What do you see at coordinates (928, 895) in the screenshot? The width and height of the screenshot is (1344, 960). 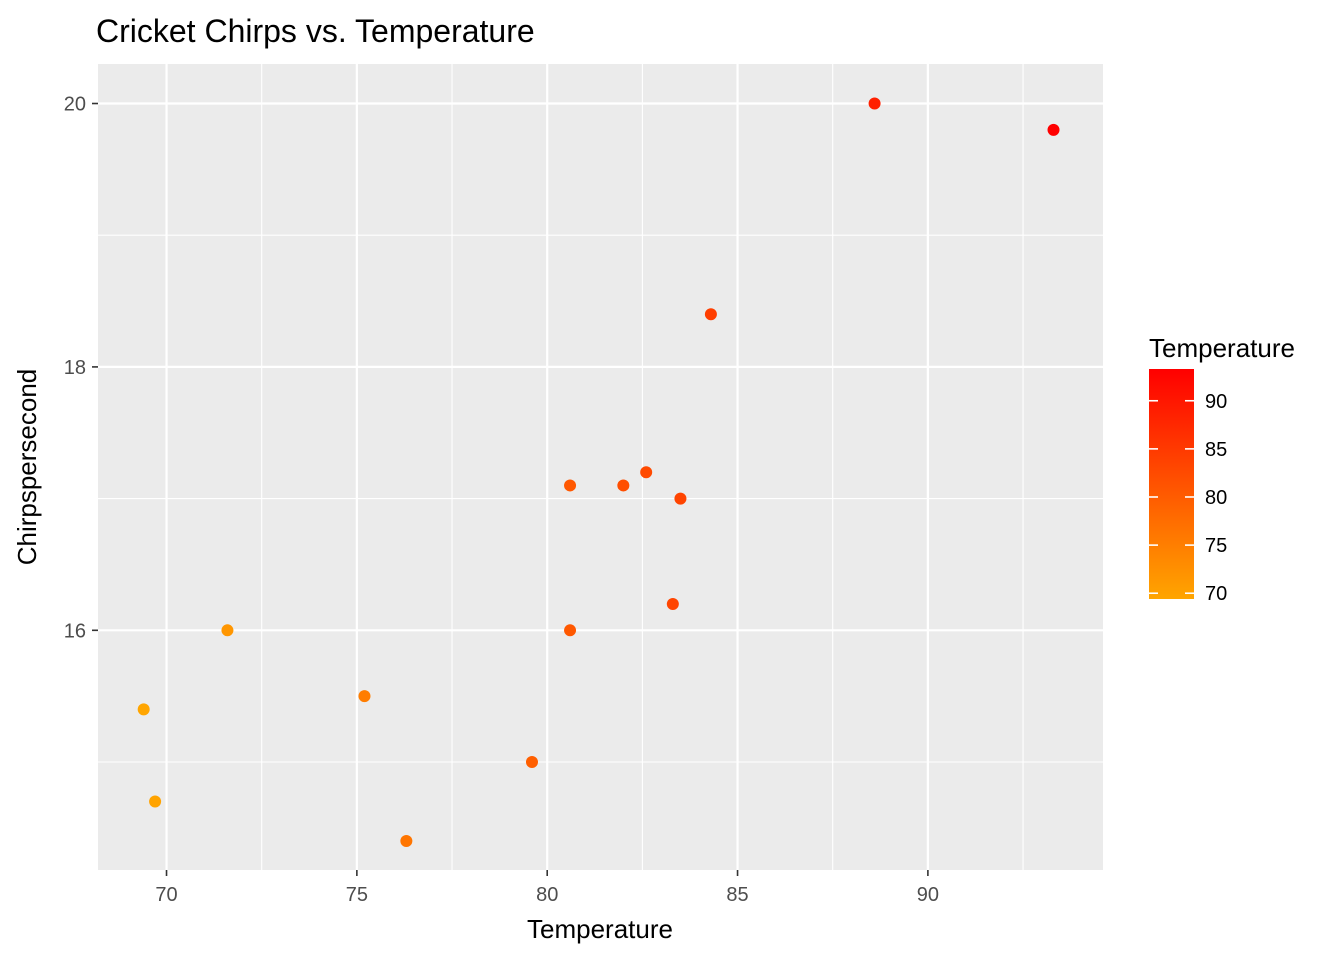 I see `x-tick-label: 90` at bounding box center [928, 895].